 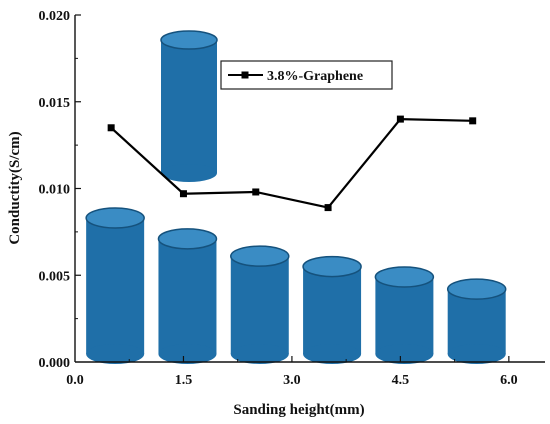 What do you see at coordinates (115, 218) in the screenshot?
I see `cylinder-bar-0-top` at bounding box center [115, 218].